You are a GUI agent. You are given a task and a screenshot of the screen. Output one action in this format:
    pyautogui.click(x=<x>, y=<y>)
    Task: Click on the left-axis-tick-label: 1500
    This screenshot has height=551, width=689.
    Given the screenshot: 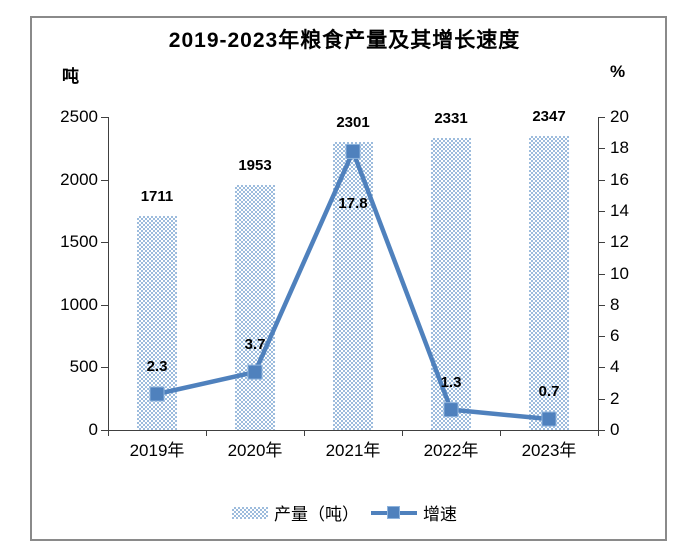 What is the action you would take?
    pyautogui.click(x=79, y=242)
    